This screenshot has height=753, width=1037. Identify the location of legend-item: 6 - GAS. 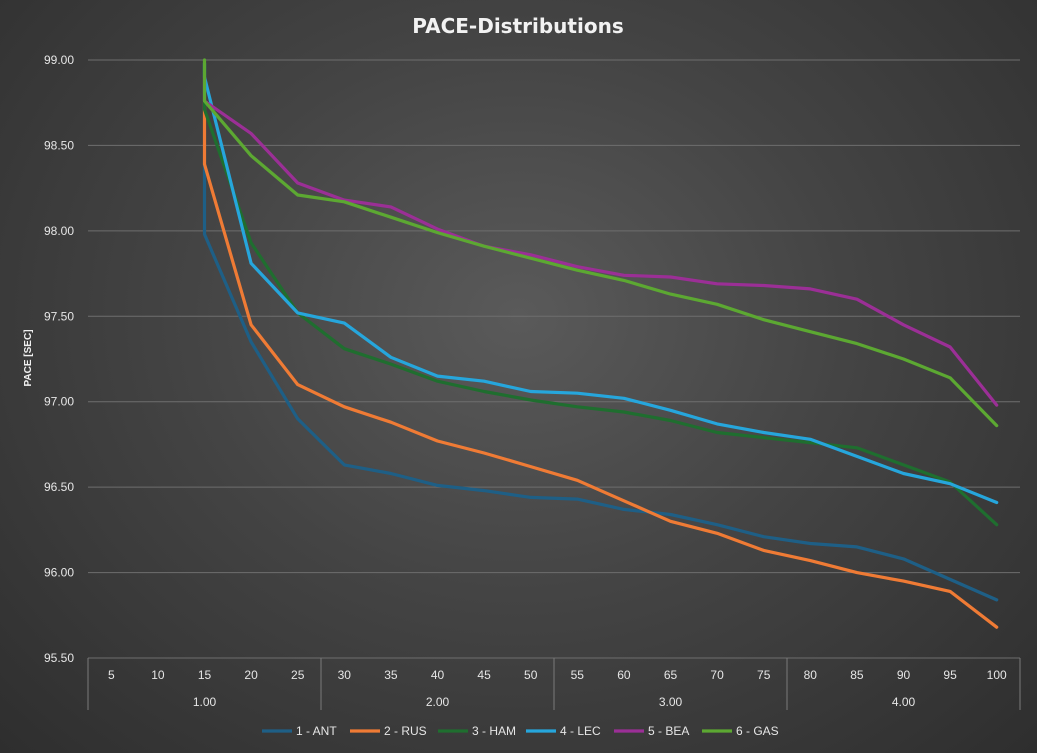
(740, 731).